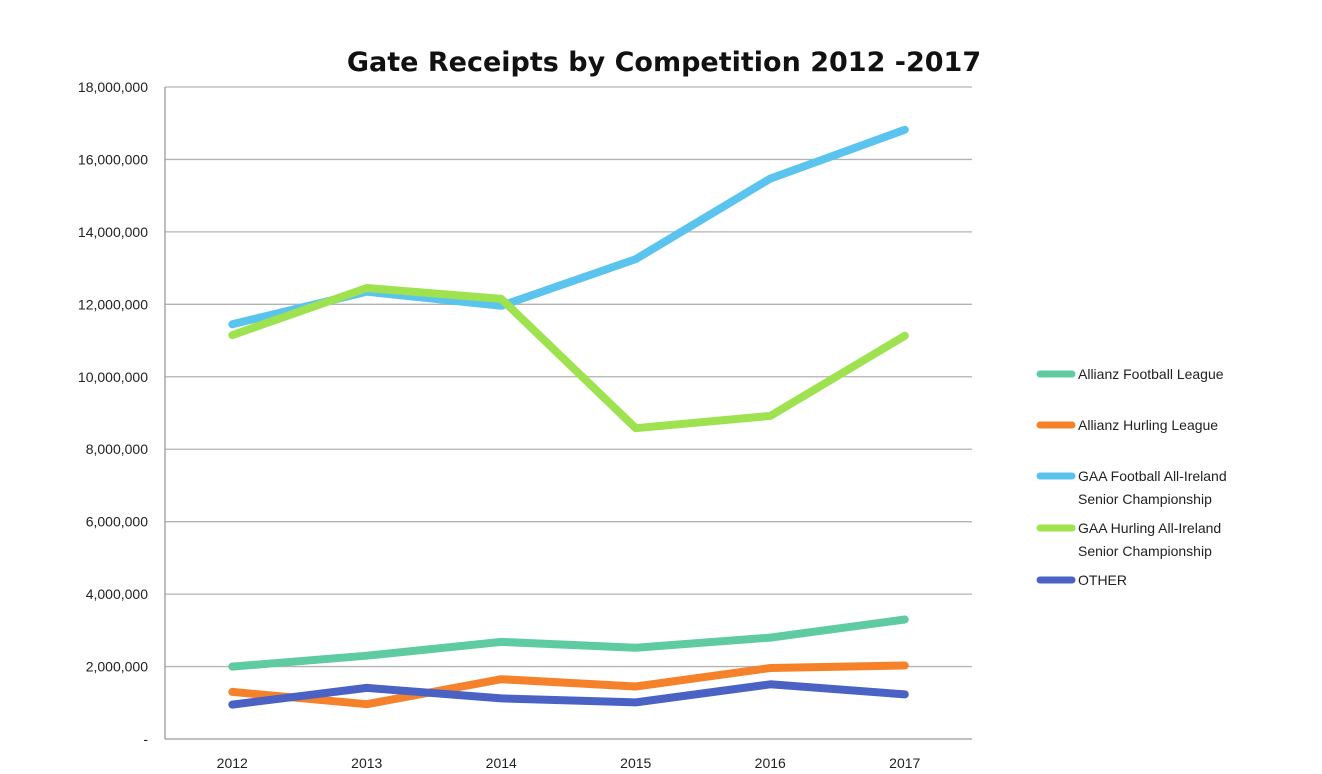 The image size is (1322, 774). Describe the element at coordinates (1148, 425) in the screenshot. I see `legend-label: Allianz Hurling League` at that location.